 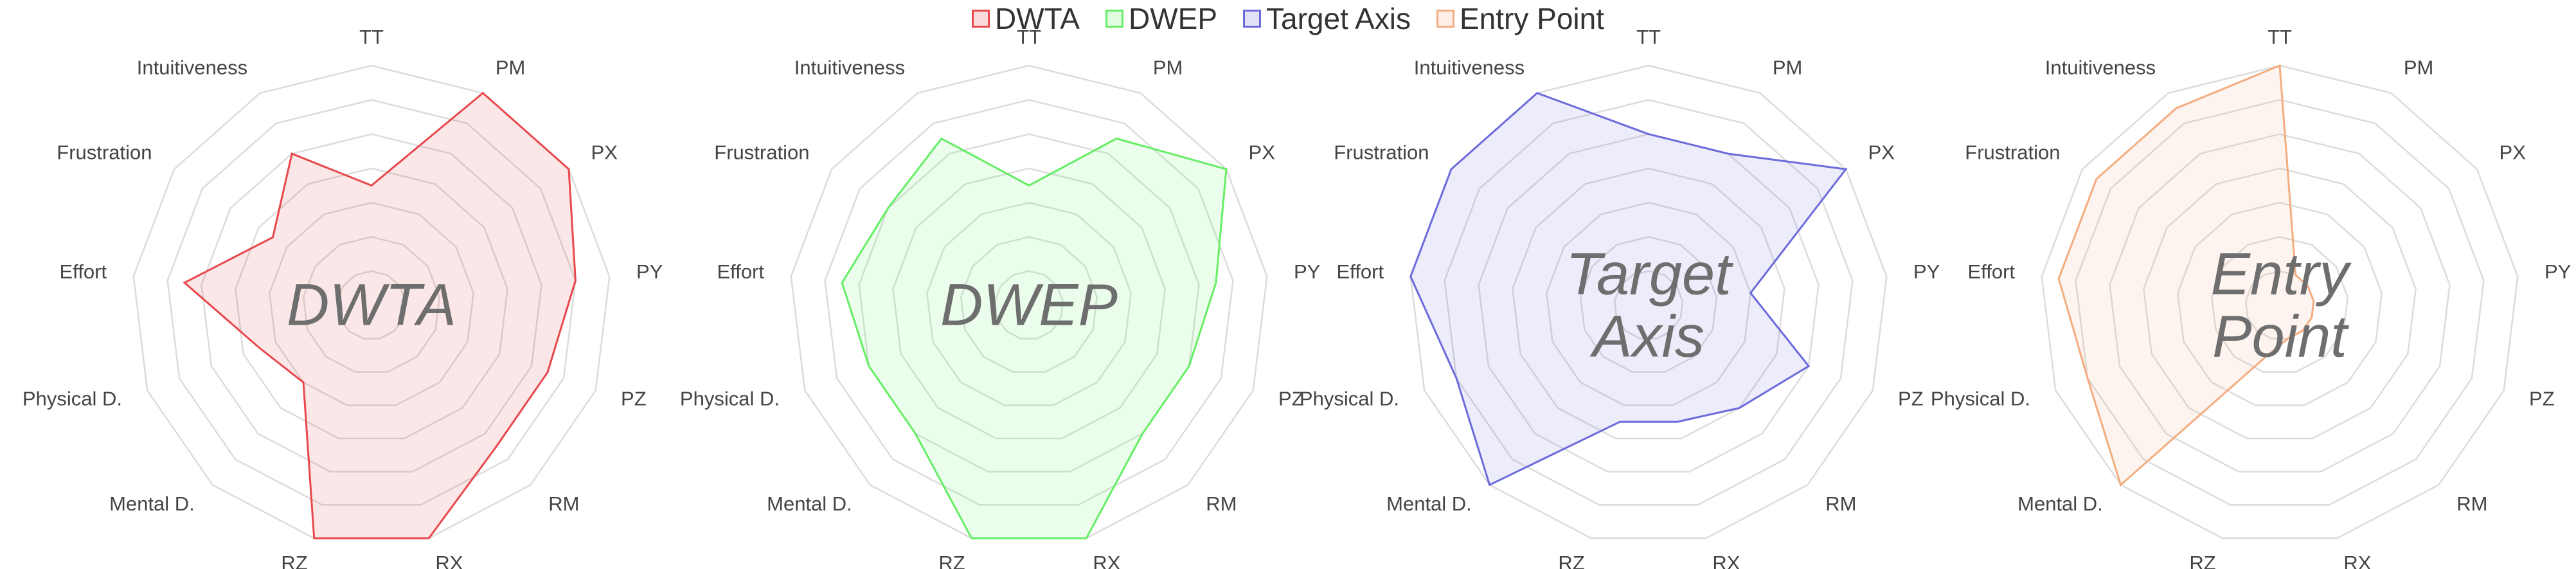 I want to click on center-label: DWTA, so click(x=371, y=305).